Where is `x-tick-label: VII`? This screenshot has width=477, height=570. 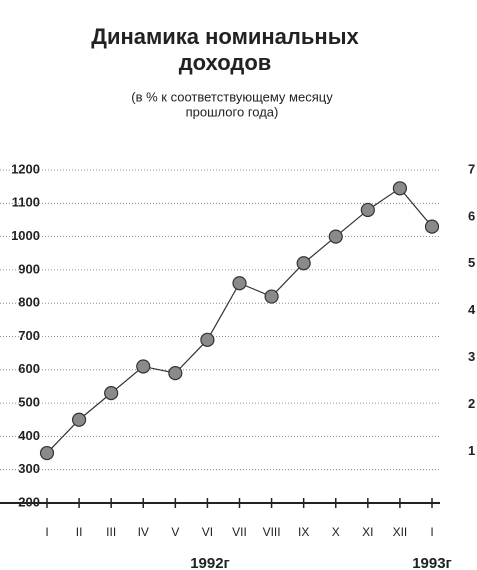
x-tick-label: VII is located at coordinates (239, 532).